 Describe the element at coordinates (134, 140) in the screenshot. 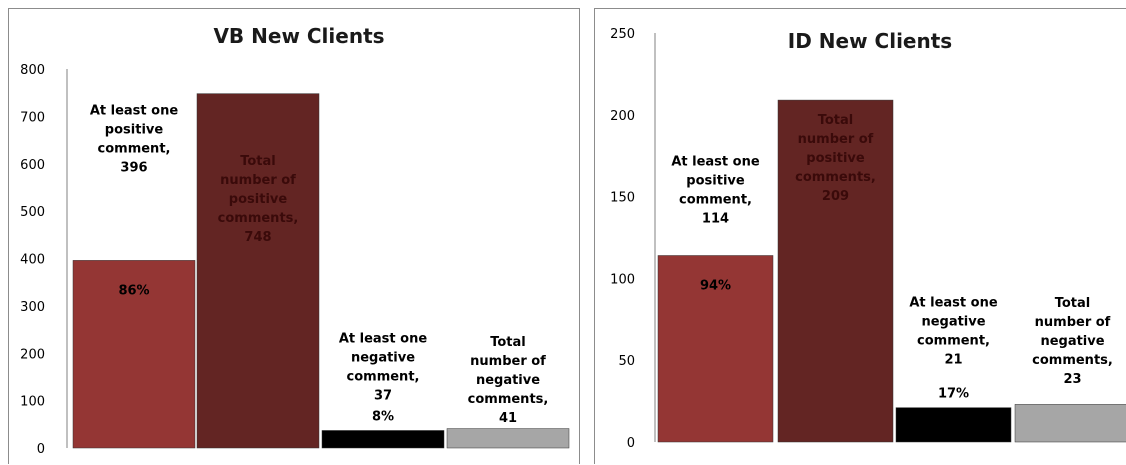

I see `data-label-1: At least one positive comment, 396` at that location.